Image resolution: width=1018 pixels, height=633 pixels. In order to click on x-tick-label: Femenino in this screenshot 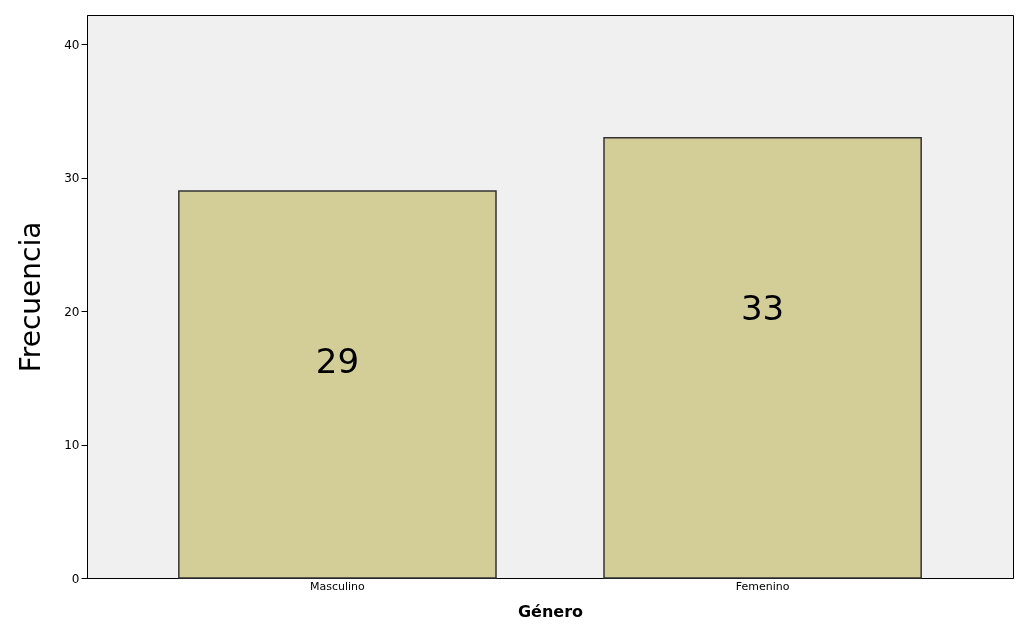, I will do `click(762, 586)`.